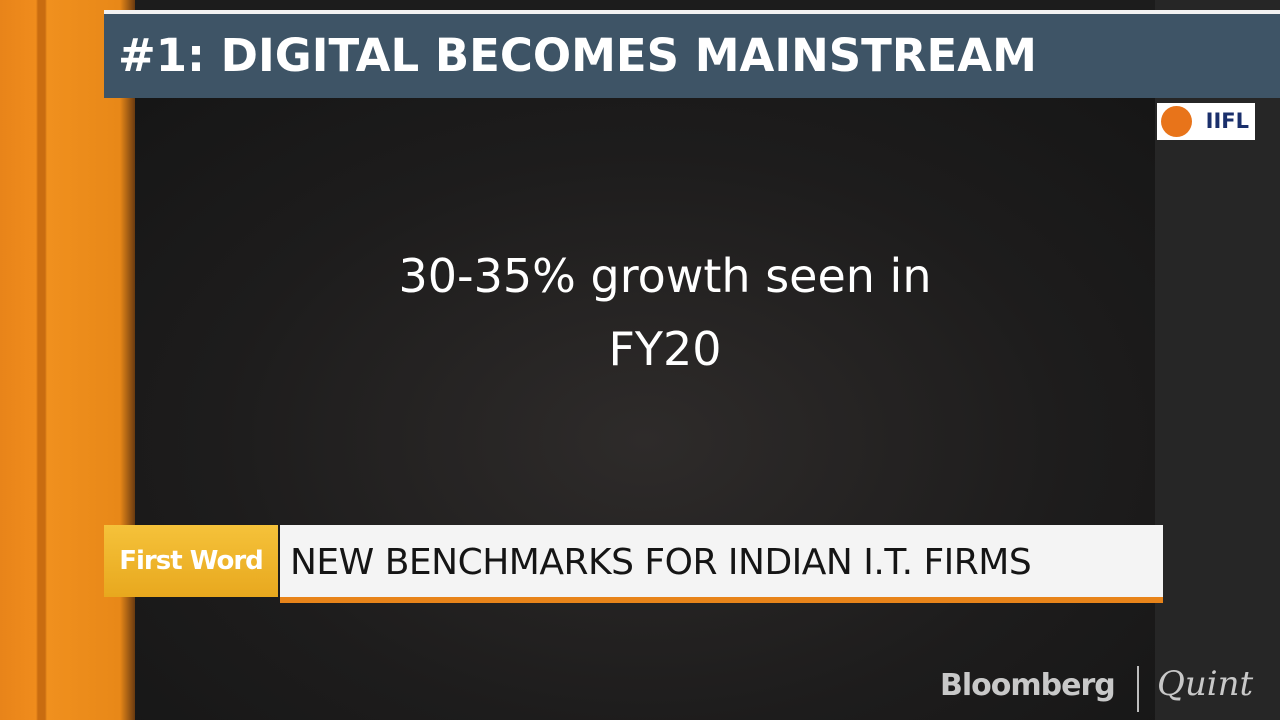 The width and height of the screenshot is (1280, 720). Describe the element at coordinates (665, 349) in the screenshot. I see `caption-line: FY20` at that location.